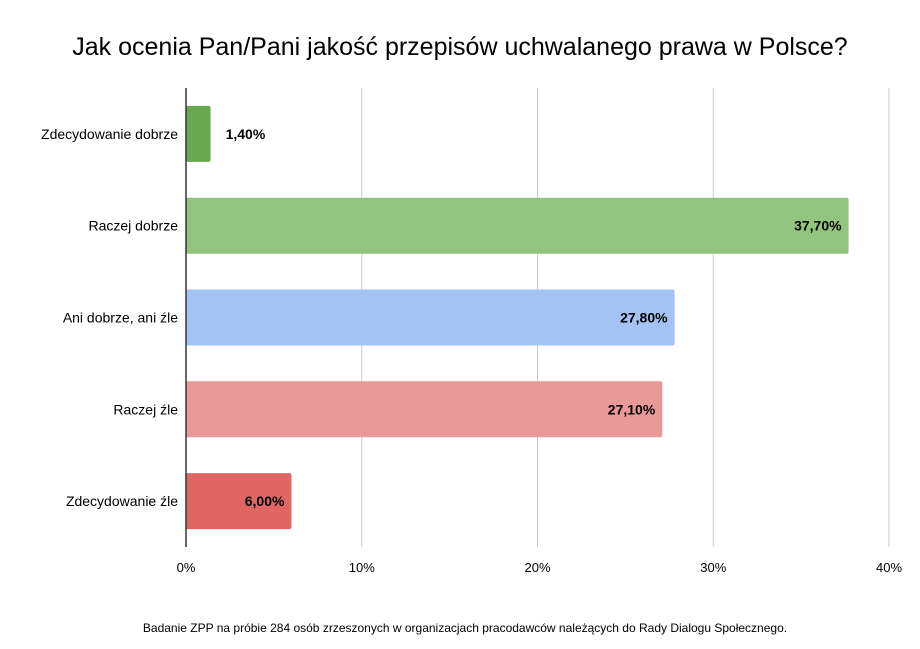 The image size is (920, 649). What do you see at coordinates (537, 567) in the screenshot?
I see `x-tick-label: 20%` at bounding box center [537, 567].